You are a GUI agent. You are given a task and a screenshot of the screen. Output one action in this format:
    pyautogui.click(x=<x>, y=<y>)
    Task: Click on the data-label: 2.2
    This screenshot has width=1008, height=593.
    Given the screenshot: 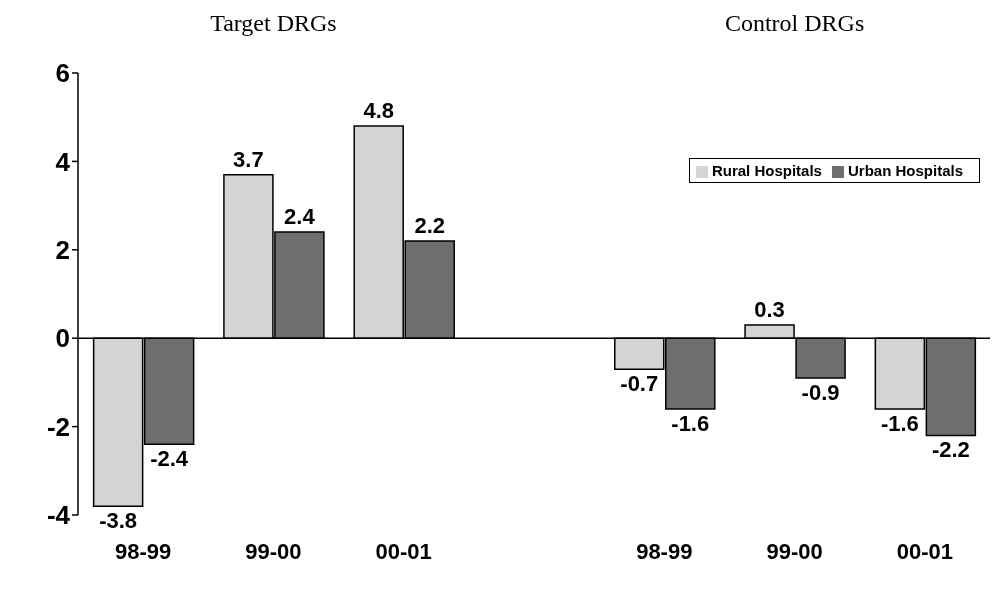 What is the action you would take?
    pyautogui.click(x=429, y=225)
    